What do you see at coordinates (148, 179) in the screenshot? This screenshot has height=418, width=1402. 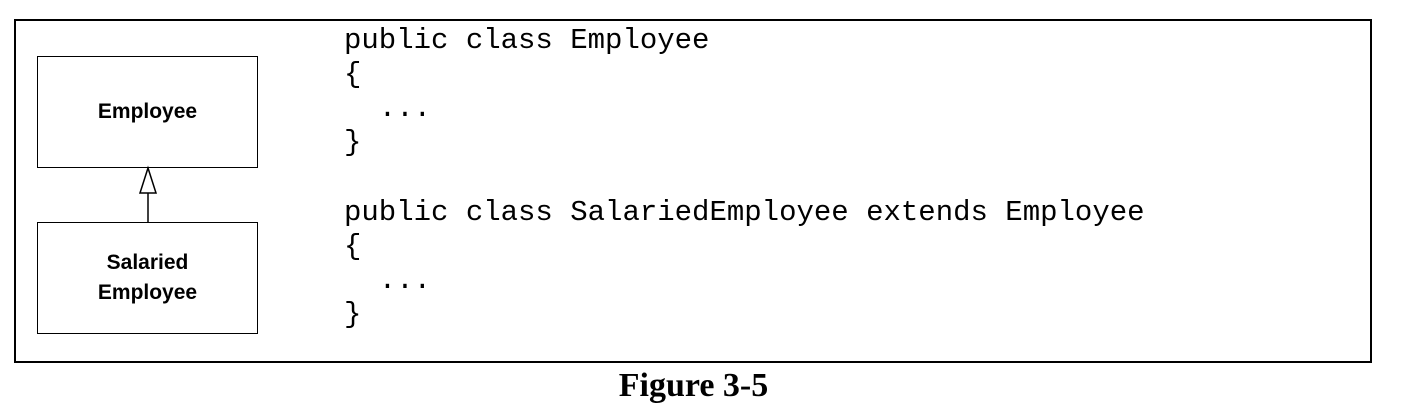 I see `inheritance-arrow-head` at bounding box center [148, 179].